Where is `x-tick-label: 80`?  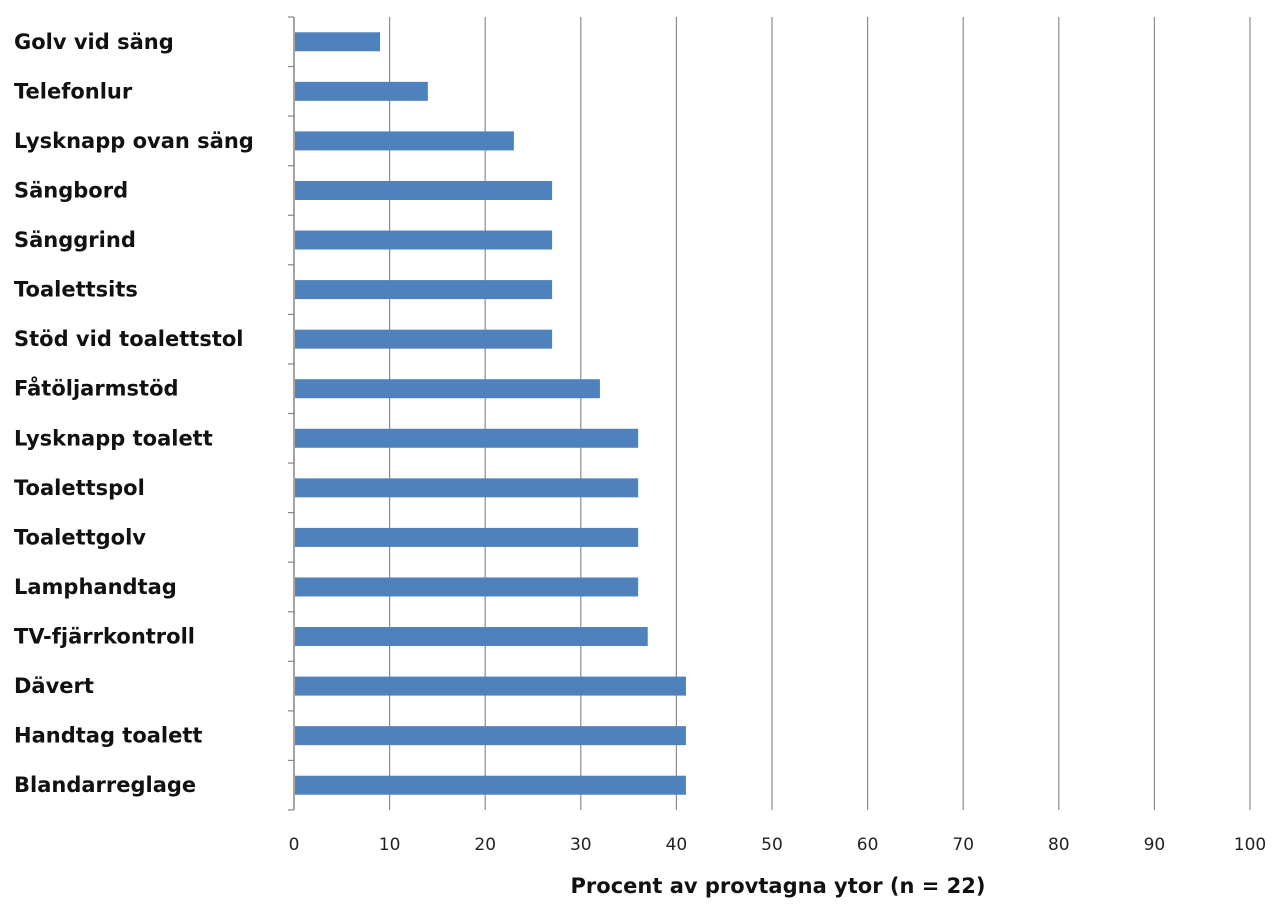
x-tick-label: 80 is located at coordinates (1059, 845).